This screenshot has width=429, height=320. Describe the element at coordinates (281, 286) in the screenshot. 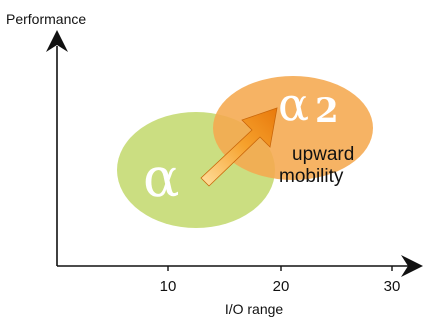

I see `x-tick-label-20: 20` at that location.